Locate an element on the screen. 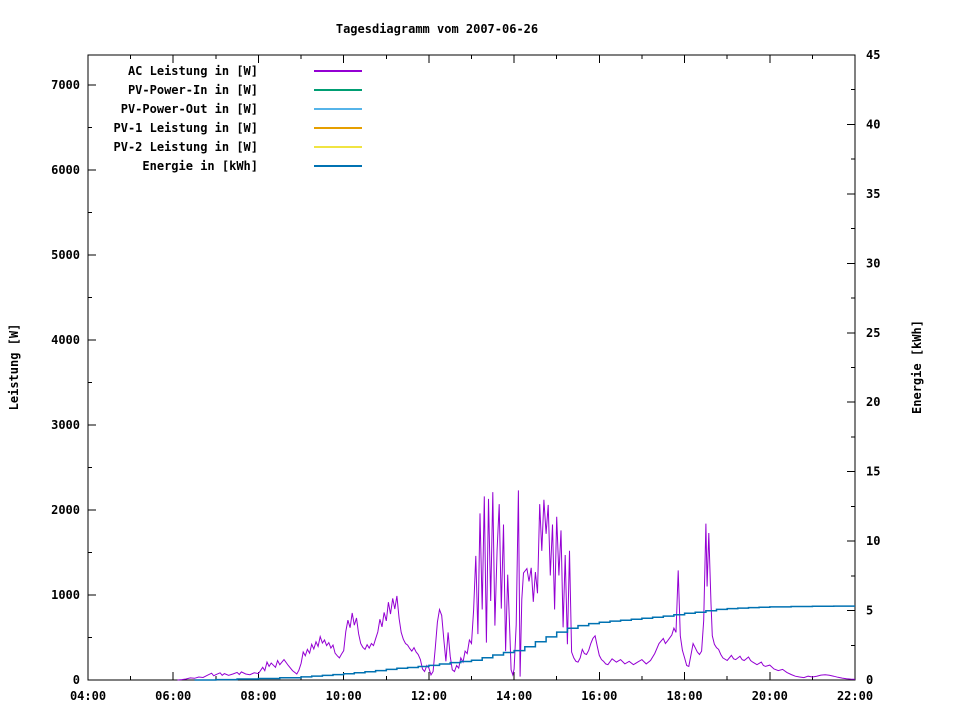 This screenshot has width=960, height=720. y-right-axis-label: Energie [kWh] is located at coordinates (917, 367).